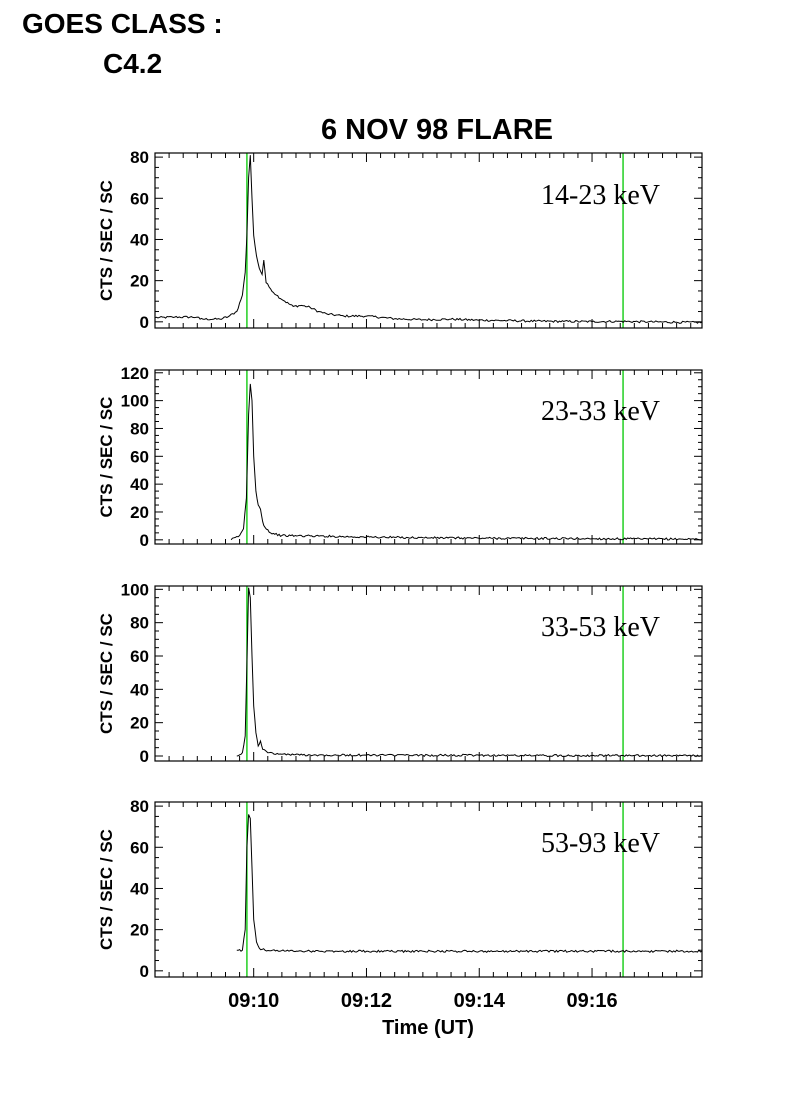 The width and height of the screenshot is (790, 1118). What do you see at coordinates (600, 411) in the screenshot?
I see `series-label: 23-33 keV` at bounding box center [600, 411].